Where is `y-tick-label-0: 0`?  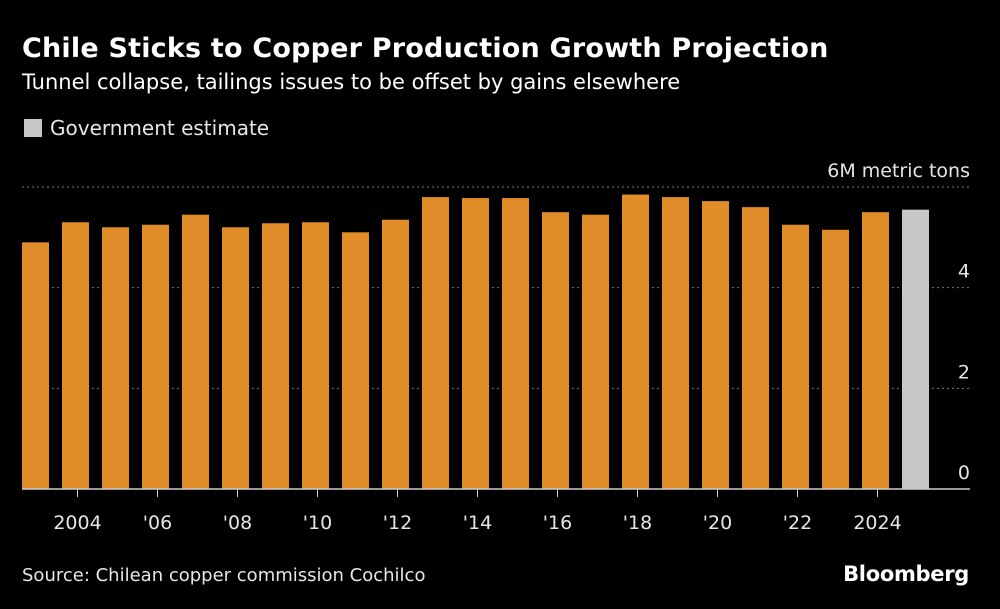
y-tick-label-0: 0 is located at coordinates (964, 473).